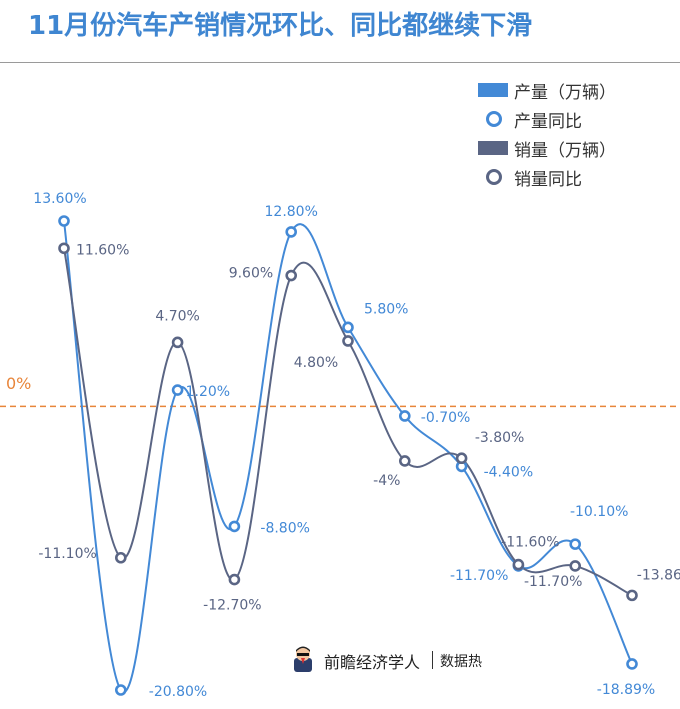  I want to click on data-label: 5.80%, so click(386, 309).